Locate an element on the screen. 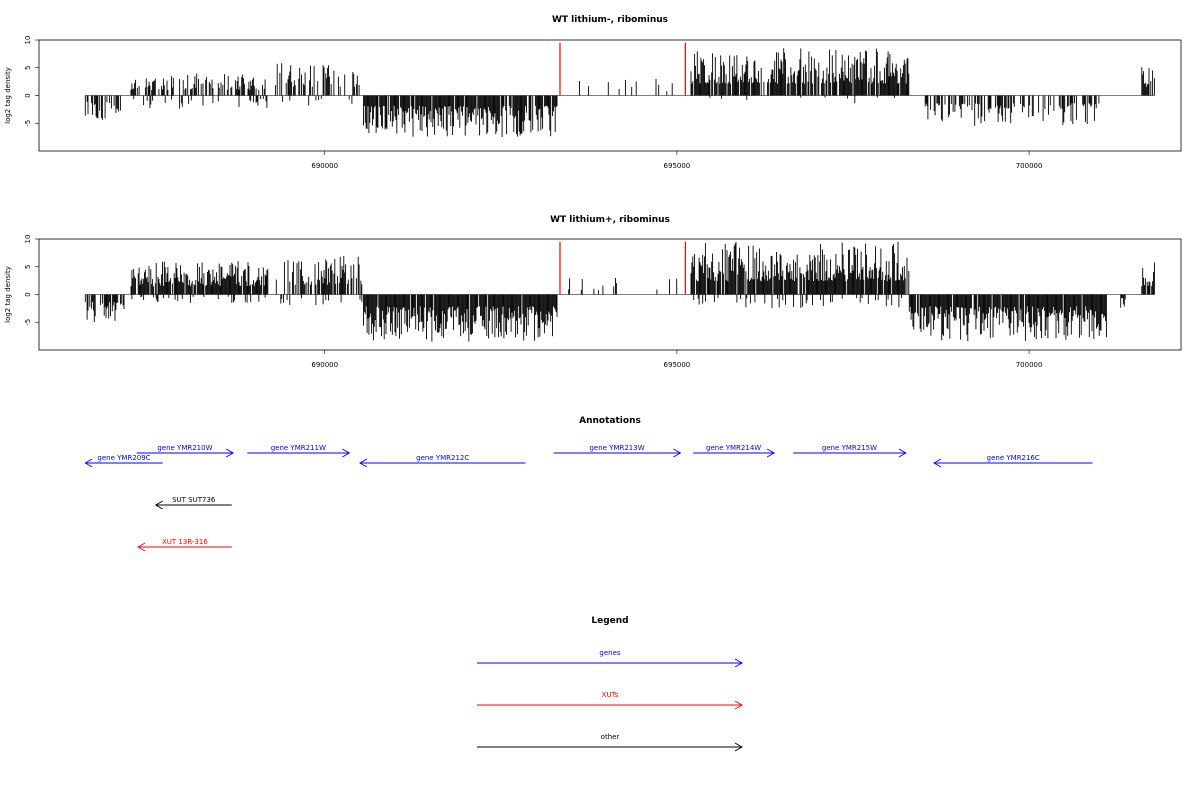 This screenshot has width=1200, height=800. feature-label: gene YMR213W is located at coordinates (616, 448).